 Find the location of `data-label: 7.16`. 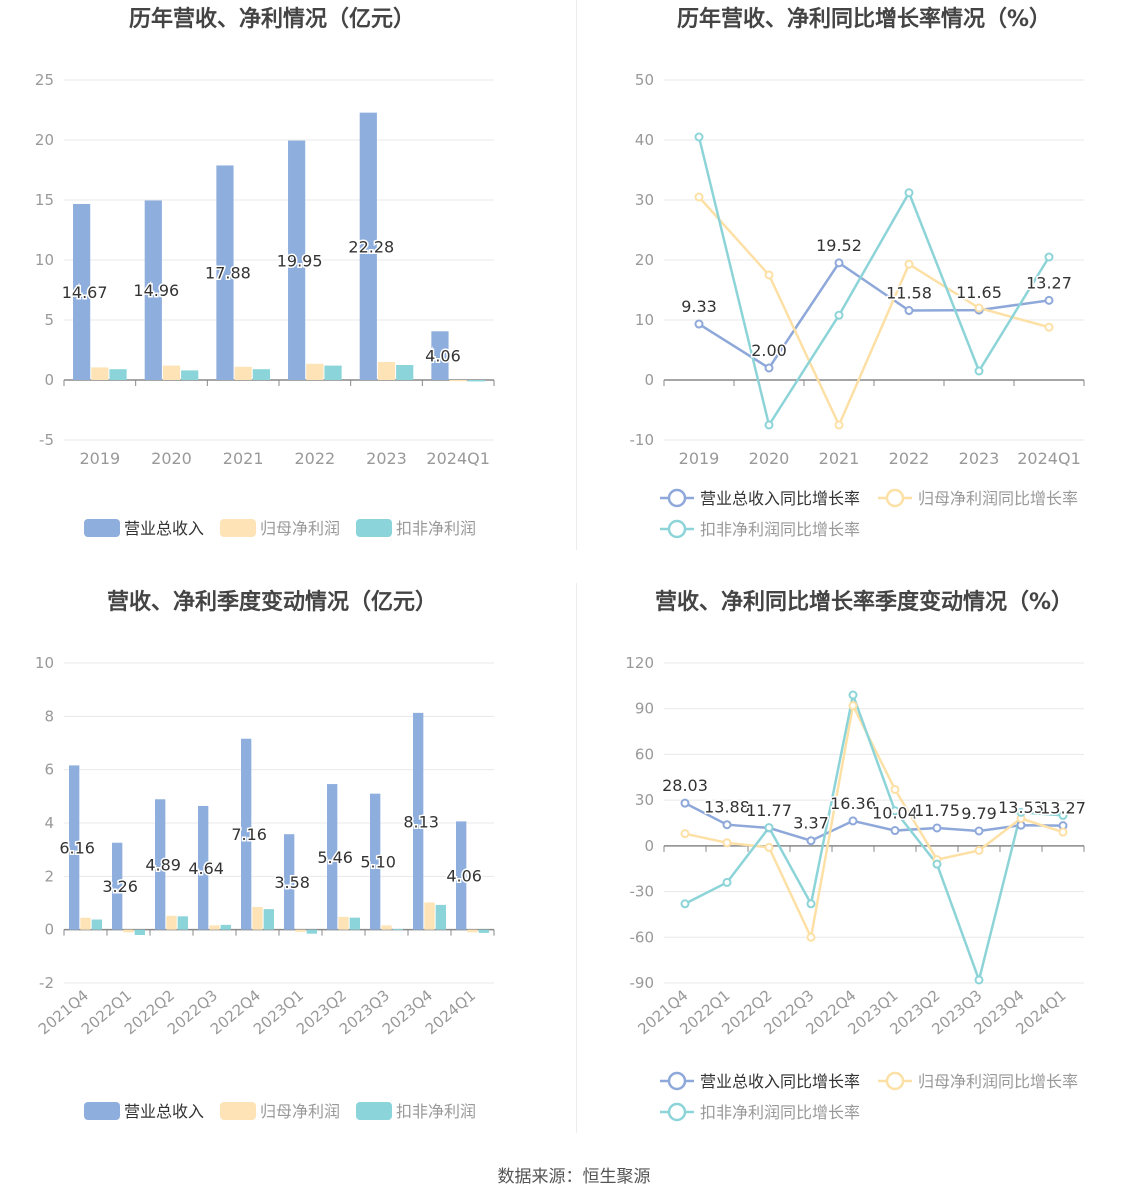

data-label: 7.16 is located at coordinates (249, 834).